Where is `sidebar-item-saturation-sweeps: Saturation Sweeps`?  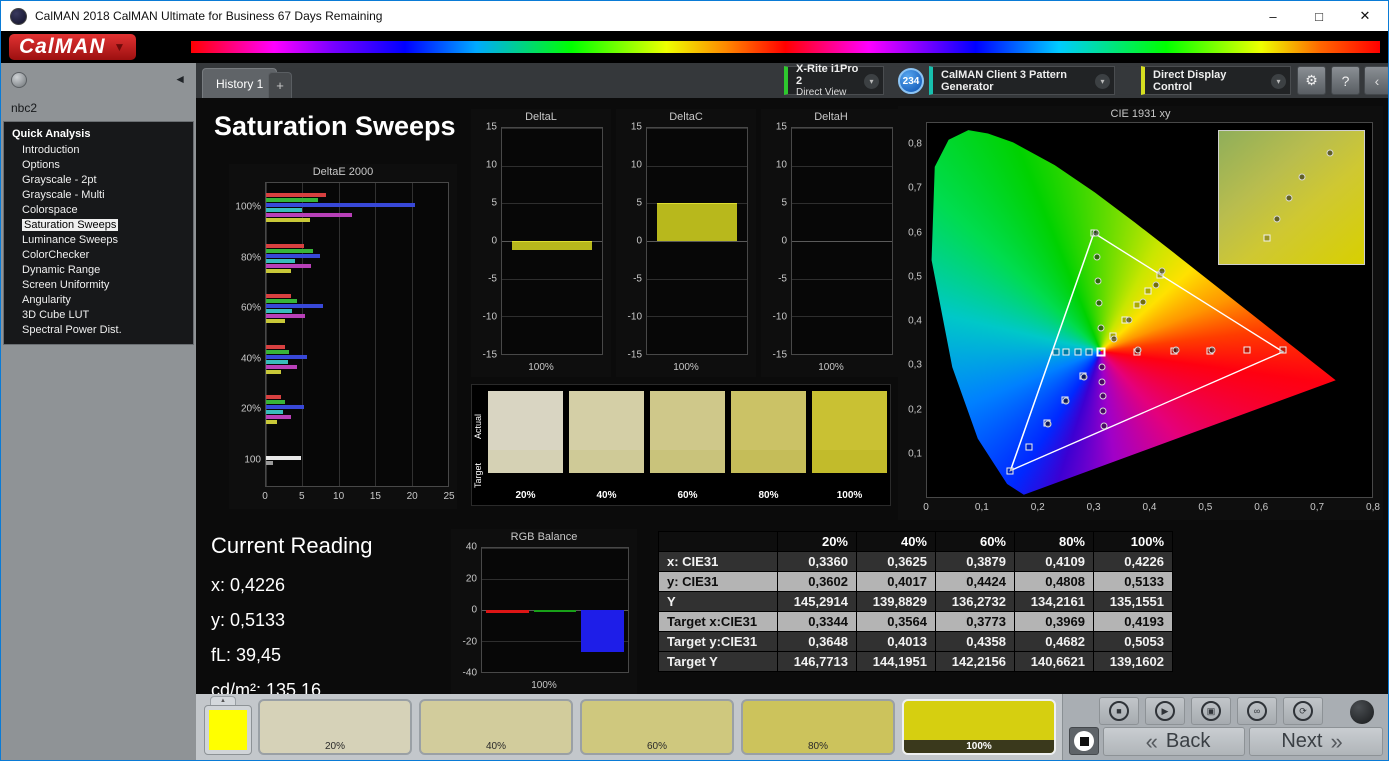
sidebar-item-saturation-sweeps: Saturation Sweeps is located at coordinates (98, 225).